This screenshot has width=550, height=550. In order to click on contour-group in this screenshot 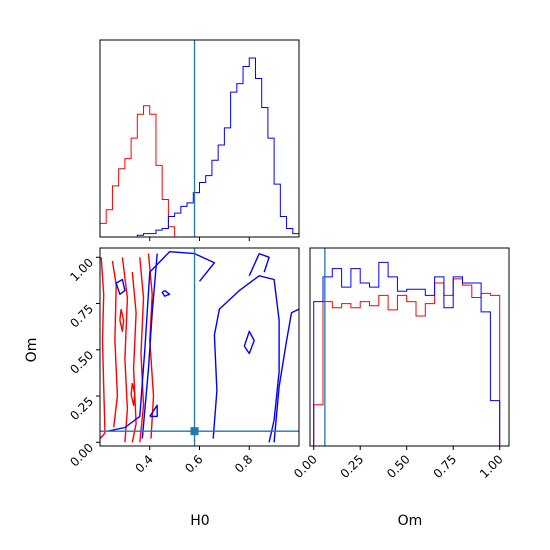, I will do `click(199, 347)`.